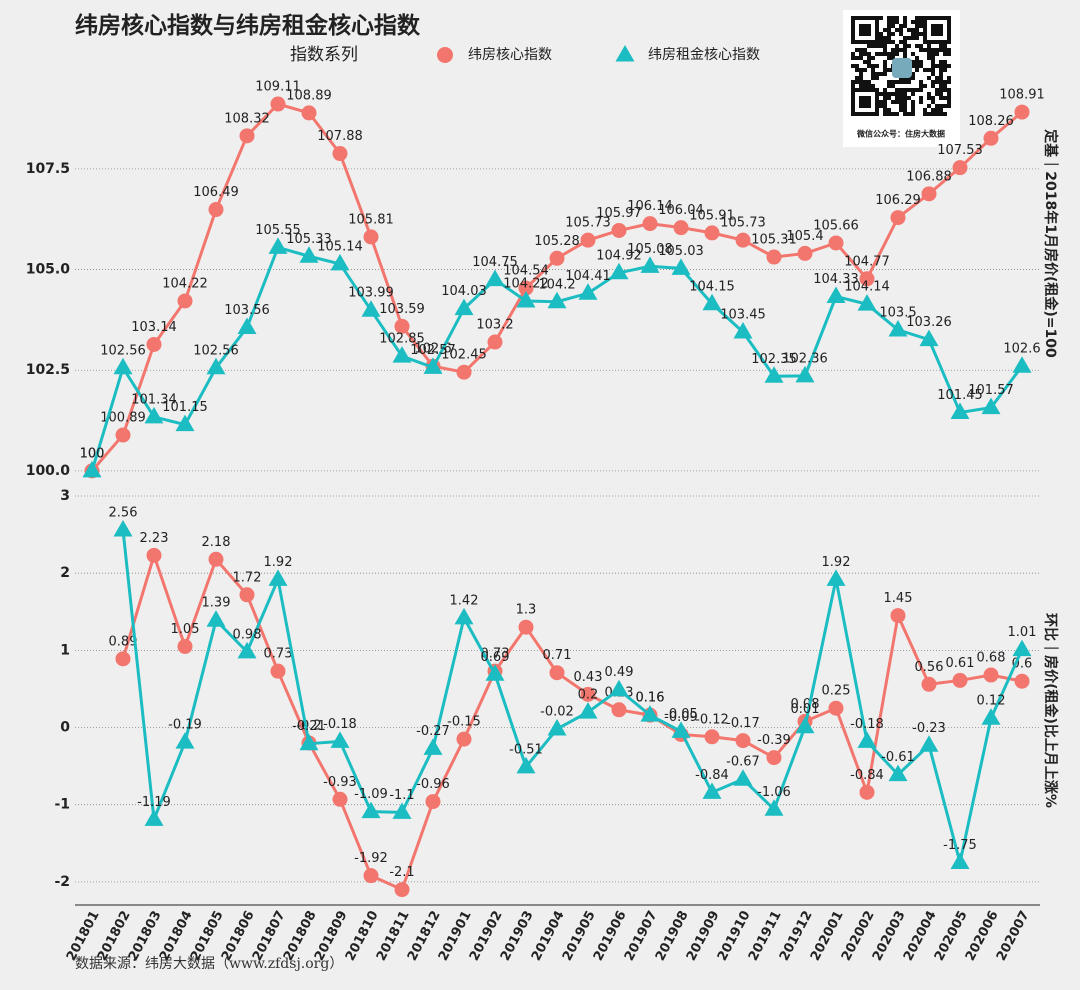  What do you see at coordinates (154, 538) in the screenshot?
I see `data-label: 2.23` at bounding box center [154, 538].